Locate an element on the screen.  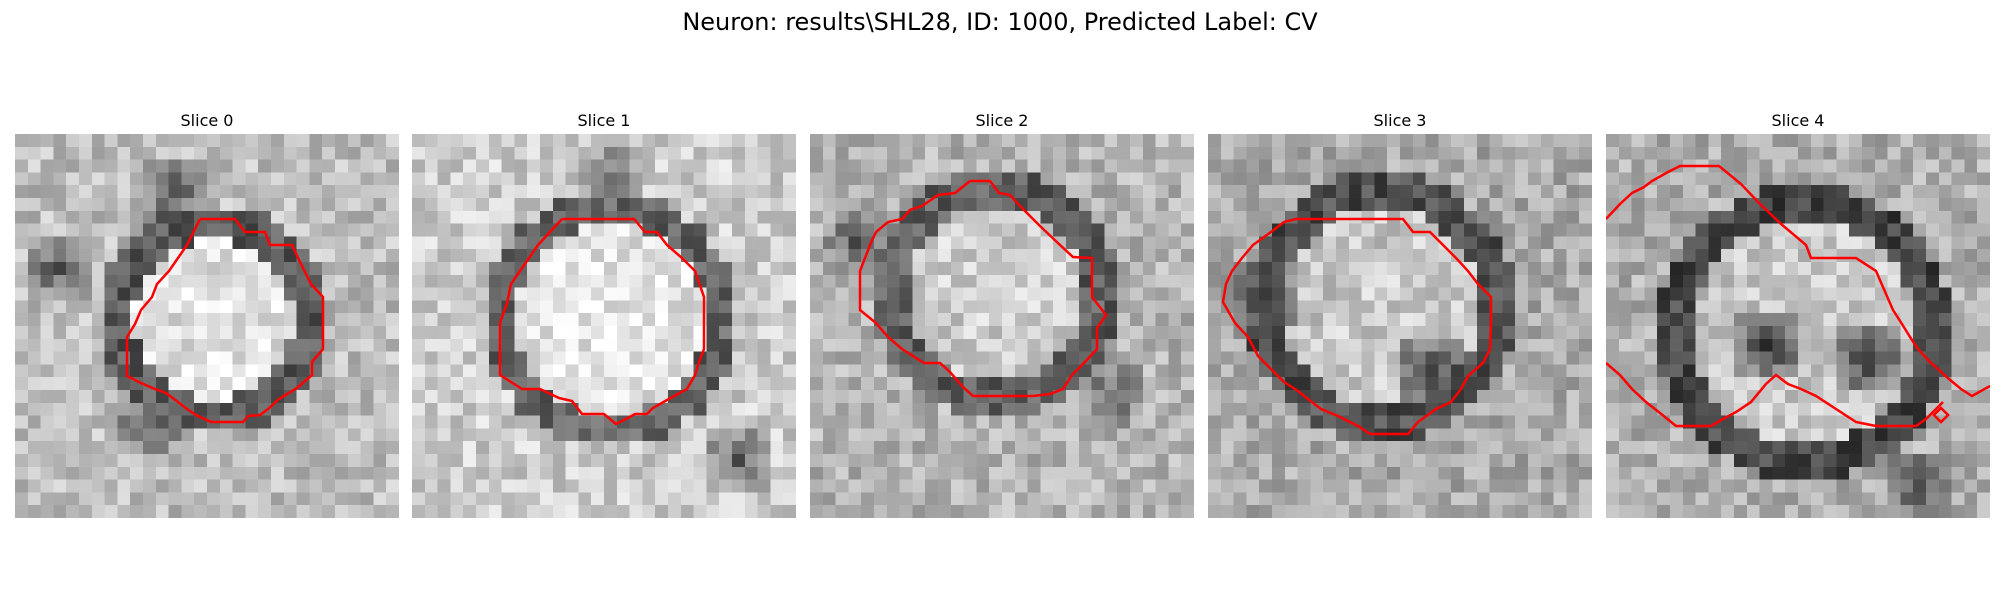
slice-title: Slice 3 is located at coordinates (1400, 120).